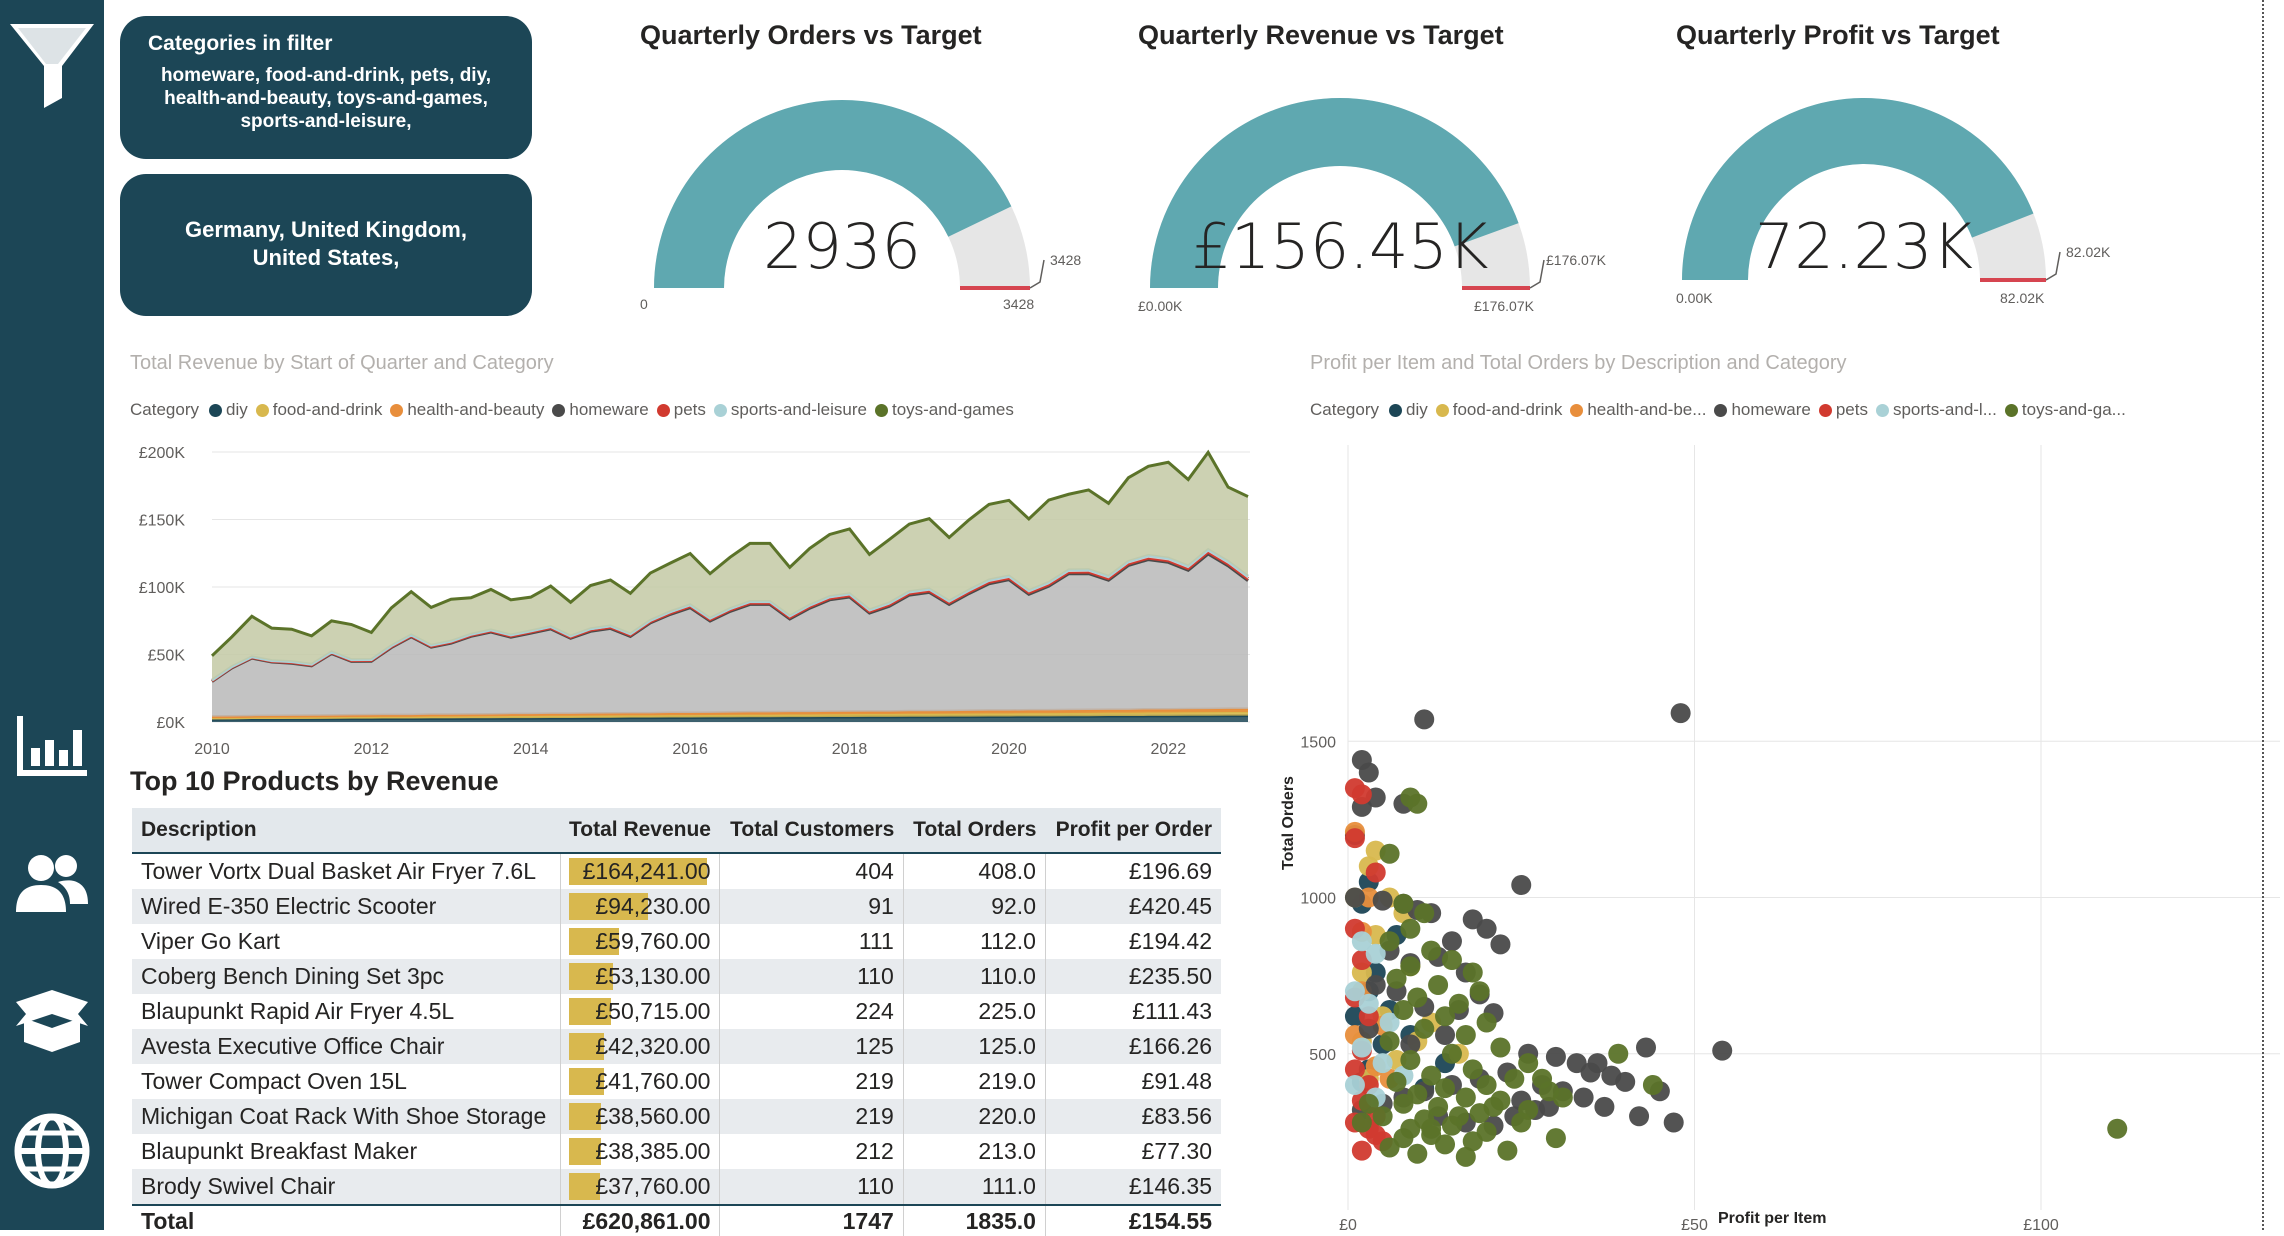 The width and height of the screenshot is (2284, 1236). I want to click on cell-total-customers: 404, so click(811, 871).